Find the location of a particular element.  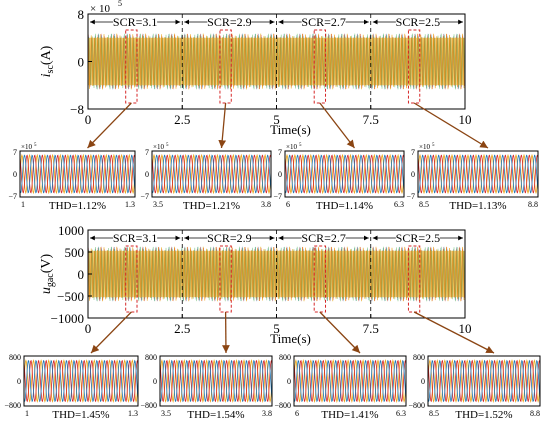

y-tick-label: −8 is located at coordinates (77, 109).